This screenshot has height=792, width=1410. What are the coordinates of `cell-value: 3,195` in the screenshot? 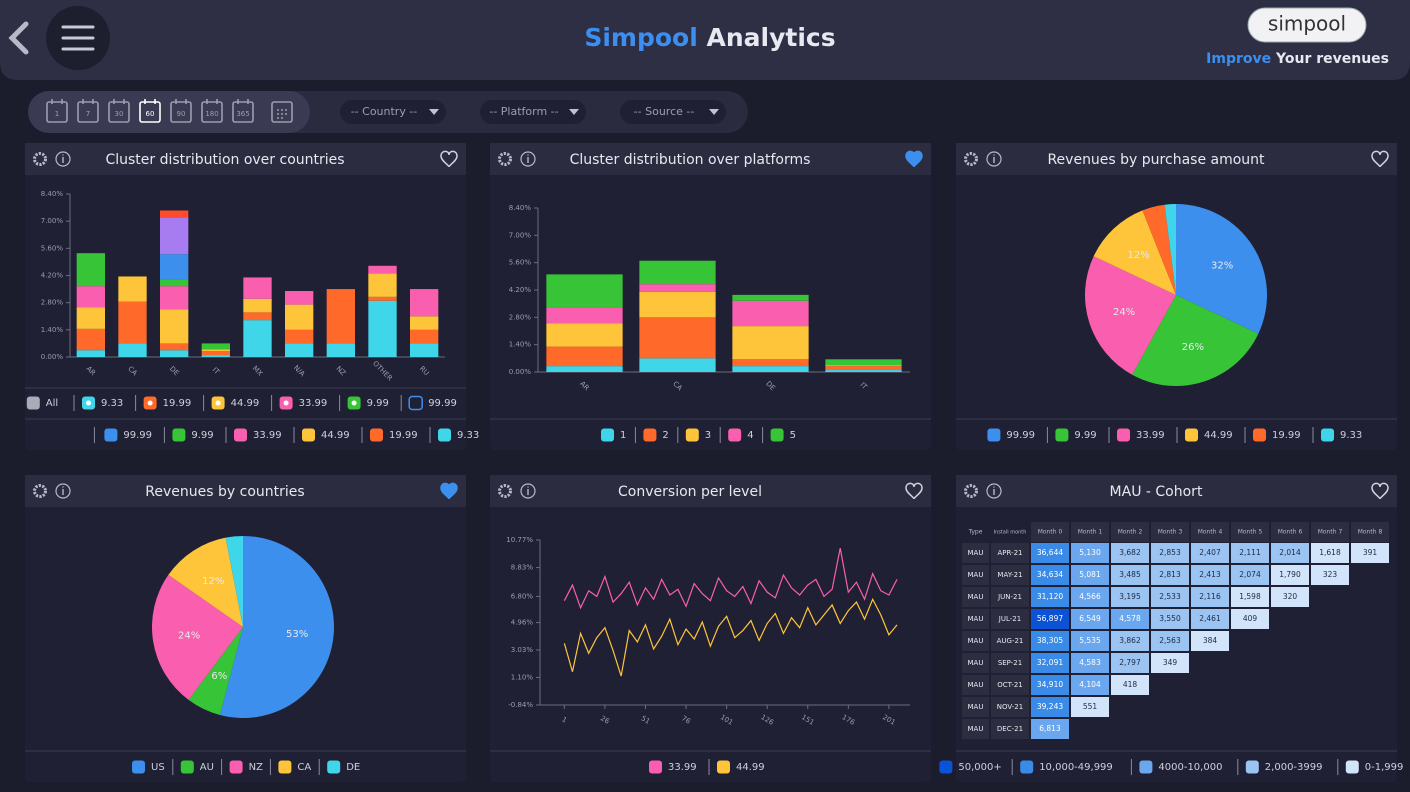 It's located at (1130, 596).